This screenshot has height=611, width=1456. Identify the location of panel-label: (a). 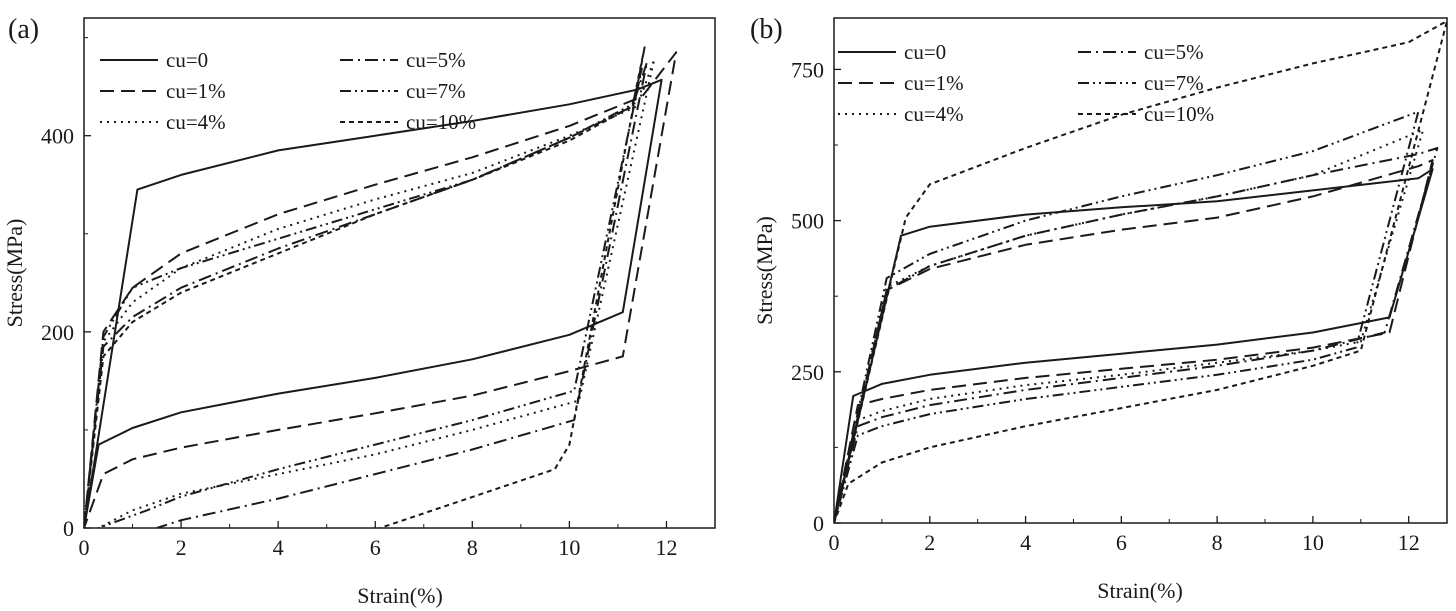
(23, 29).